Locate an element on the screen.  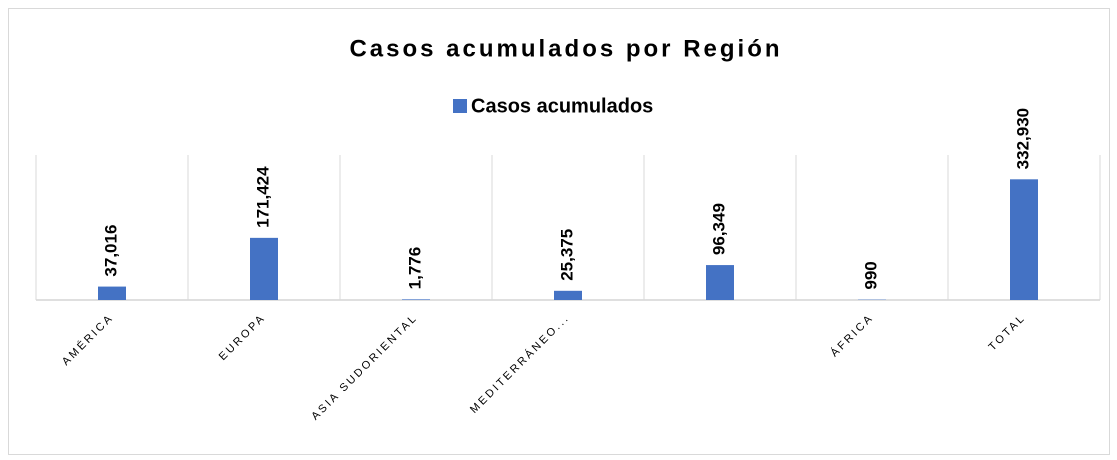
legend-label: Casos acumulados is located at coordinates (562, 106).